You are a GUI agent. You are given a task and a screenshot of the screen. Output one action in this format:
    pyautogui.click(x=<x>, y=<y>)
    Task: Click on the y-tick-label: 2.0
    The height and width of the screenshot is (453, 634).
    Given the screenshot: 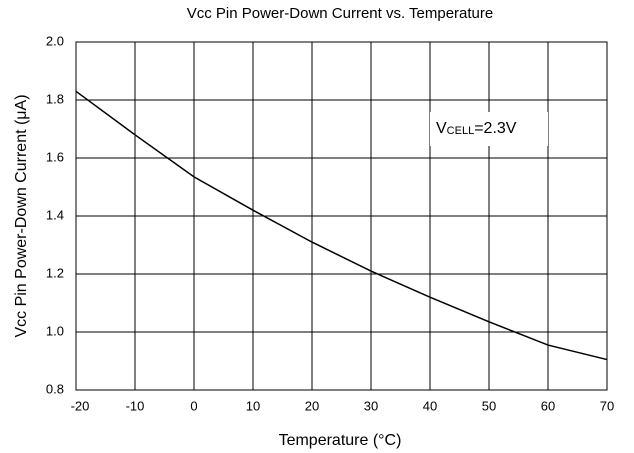 What is the action you would take?
    pyautogui.click(x=55, y=40)
    